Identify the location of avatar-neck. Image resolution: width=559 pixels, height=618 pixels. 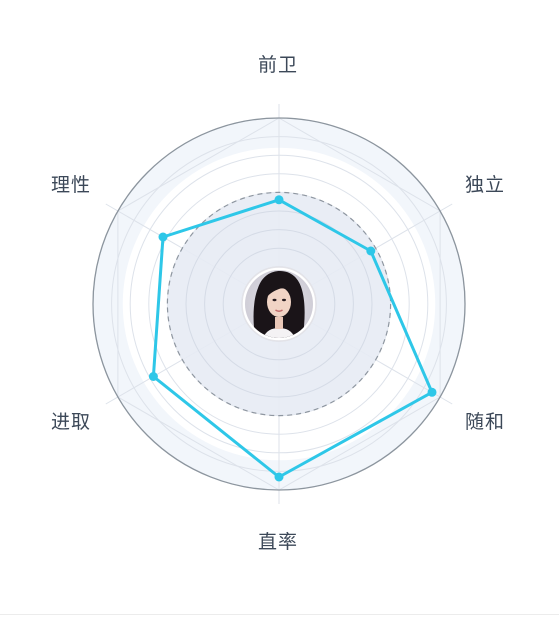
(279, 323).